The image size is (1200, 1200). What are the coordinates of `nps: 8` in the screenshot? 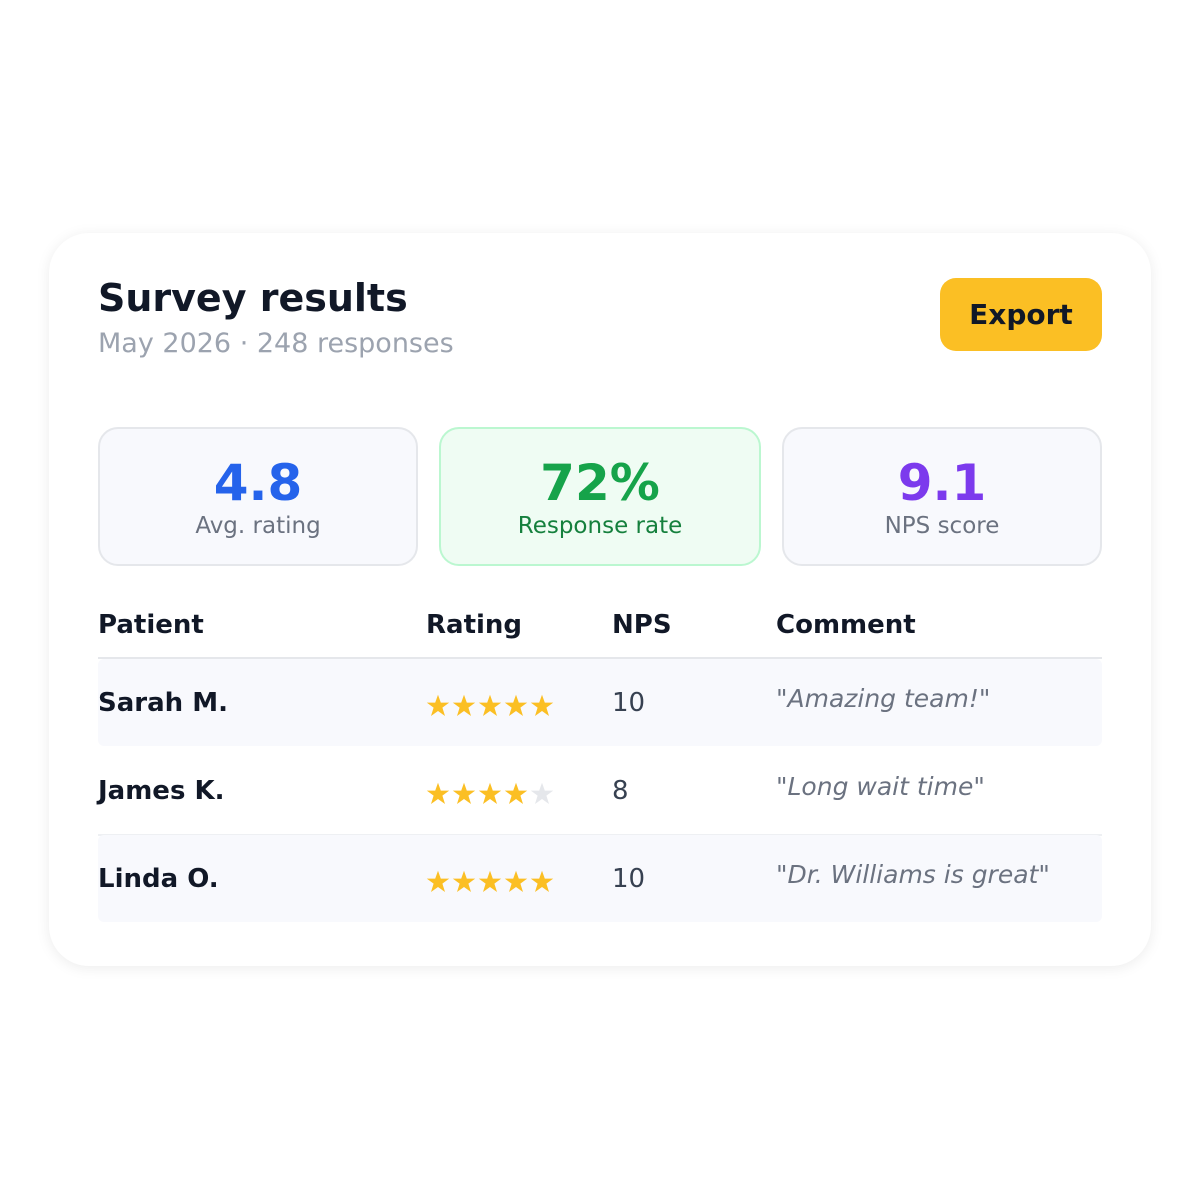 It's located at (620, 790).